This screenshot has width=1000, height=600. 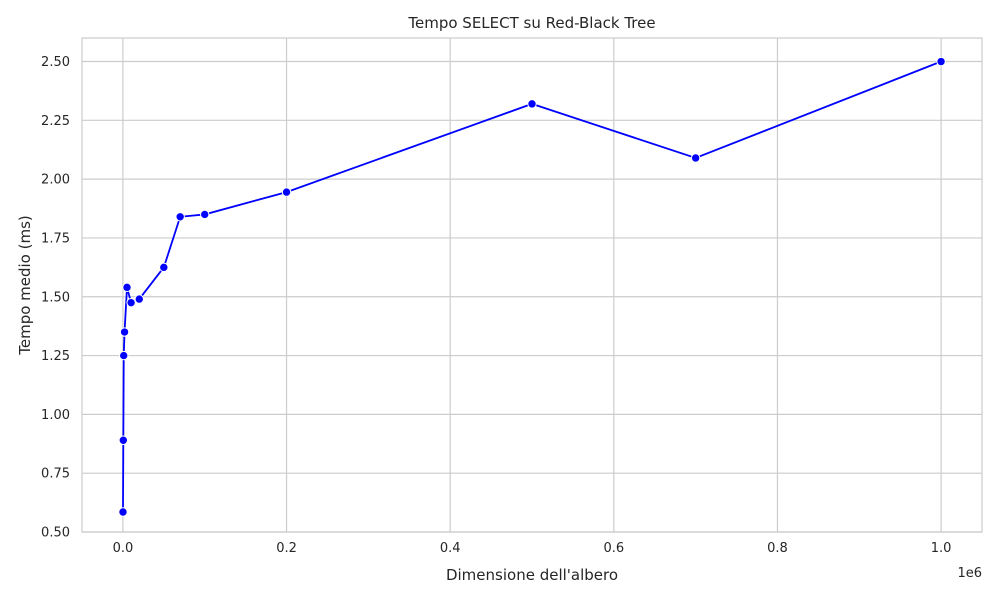 I want to click on x-axis-label: Dimensione dell'albero, so click(x=532, y=575).